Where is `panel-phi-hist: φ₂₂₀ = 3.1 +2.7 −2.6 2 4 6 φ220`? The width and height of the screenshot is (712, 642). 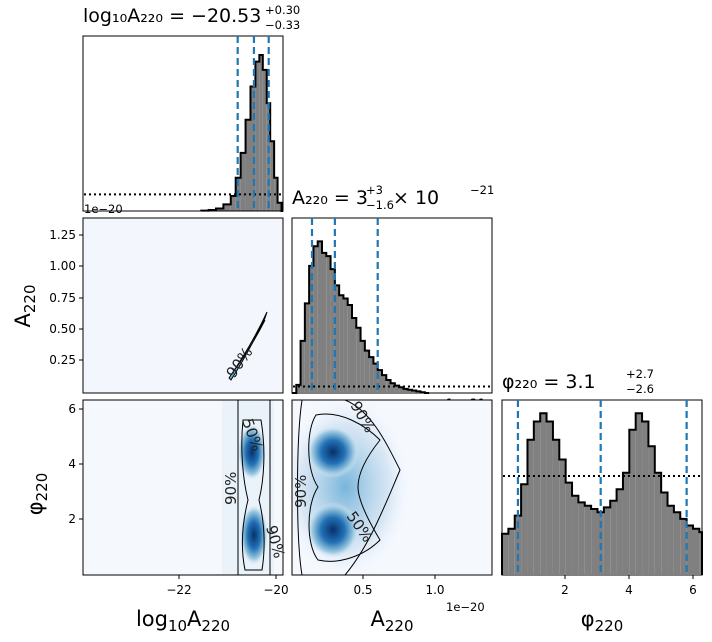 panel-phi-hist: φ₂₂₀ = 3.1 +2.7 −2.6 2 4 6 φ220 is located at coordinates (602, 501).